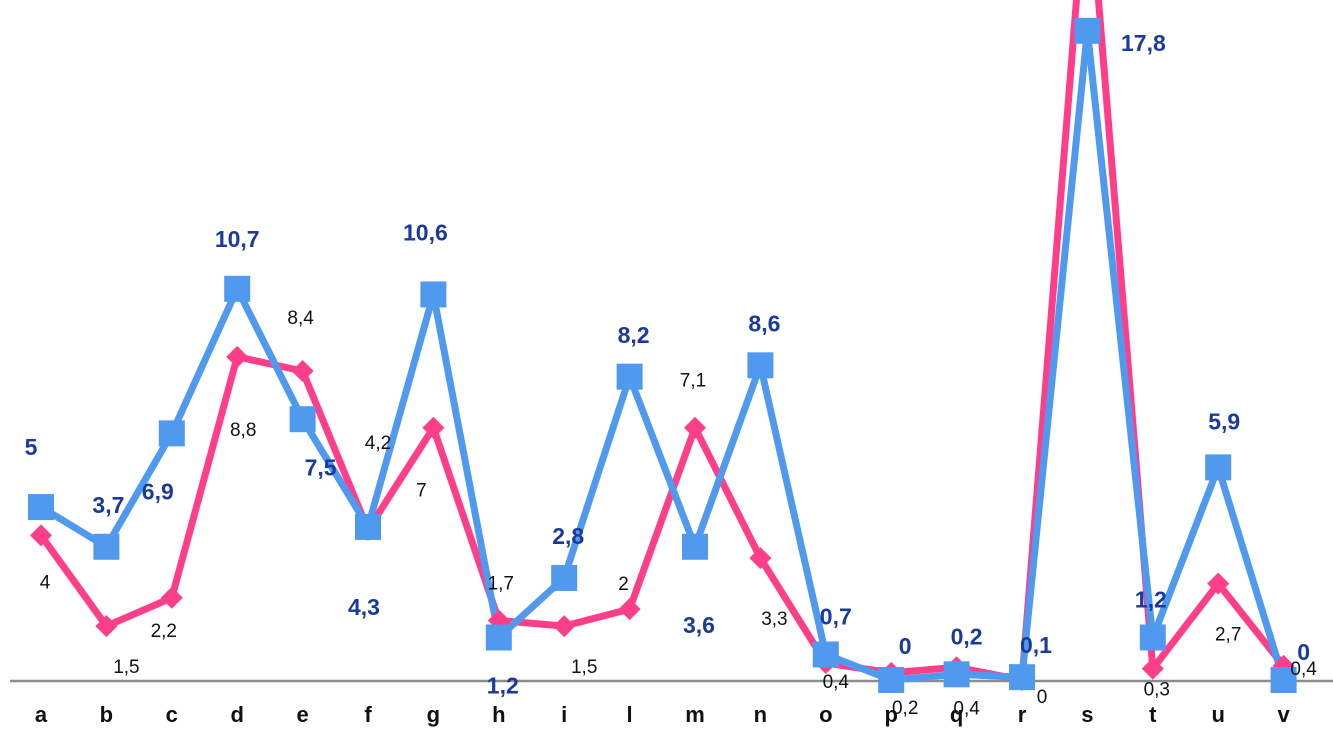 Image resolution: width=1333 pixels, height=740 pixels. Describe the element at coordinates (171, 597) in the screenshot. I see `marker-diamond-c` at that location.